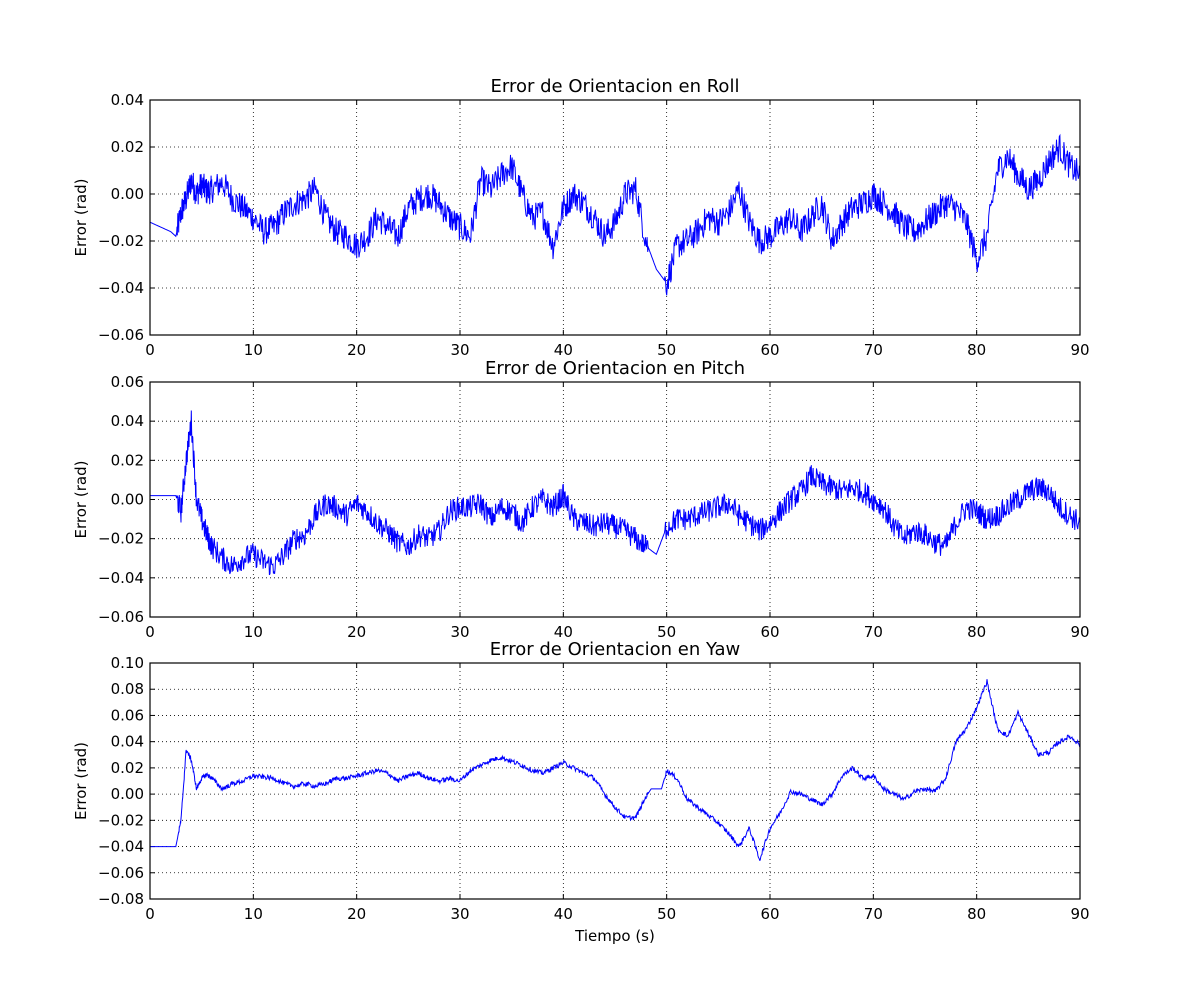 This screenshot has width=1200, height=1000. Describe the element at coordinates (121, 899) in the screenshot. I see `y-tick-label: −0.08` at that location.